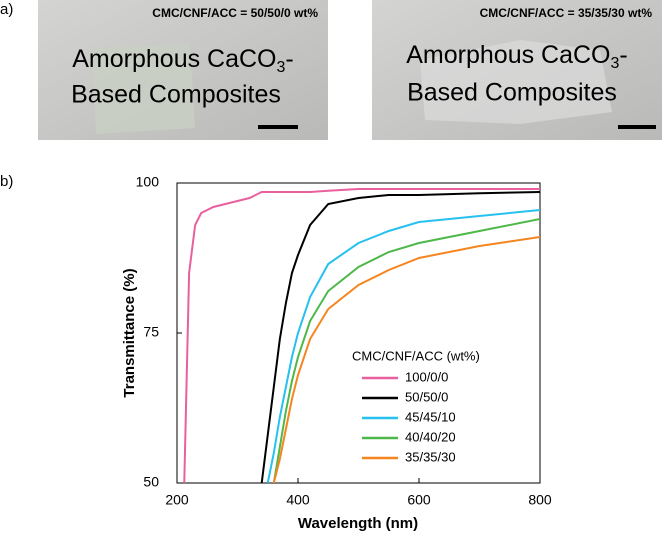  I want to click on legend-title: CMC/CNF/ACC (wt%), so click(416, 355).